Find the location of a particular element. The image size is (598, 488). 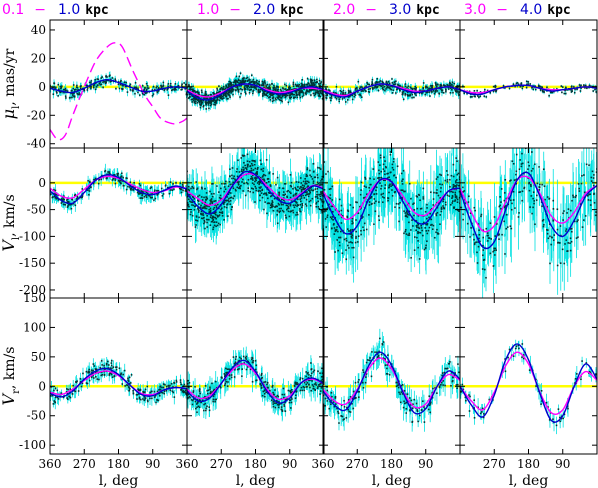

range-dash: − is located at coordinates (371, 10).